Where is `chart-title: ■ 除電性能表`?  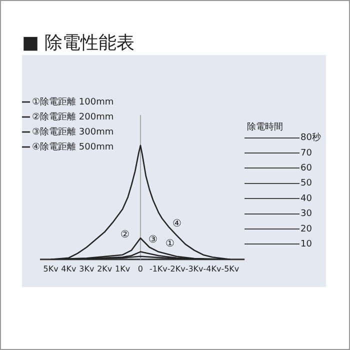
chart-title: ■ 除電性能表 is located at coordinates (78, 43).